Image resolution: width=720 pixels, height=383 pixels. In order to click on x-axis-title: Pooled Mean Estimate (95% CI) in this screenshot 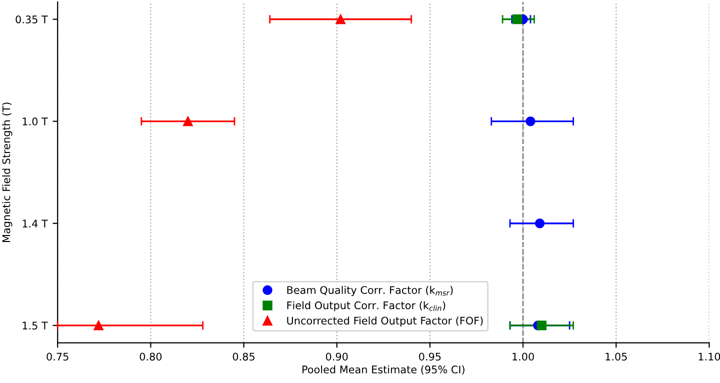, I will do `click(383, 370)`.